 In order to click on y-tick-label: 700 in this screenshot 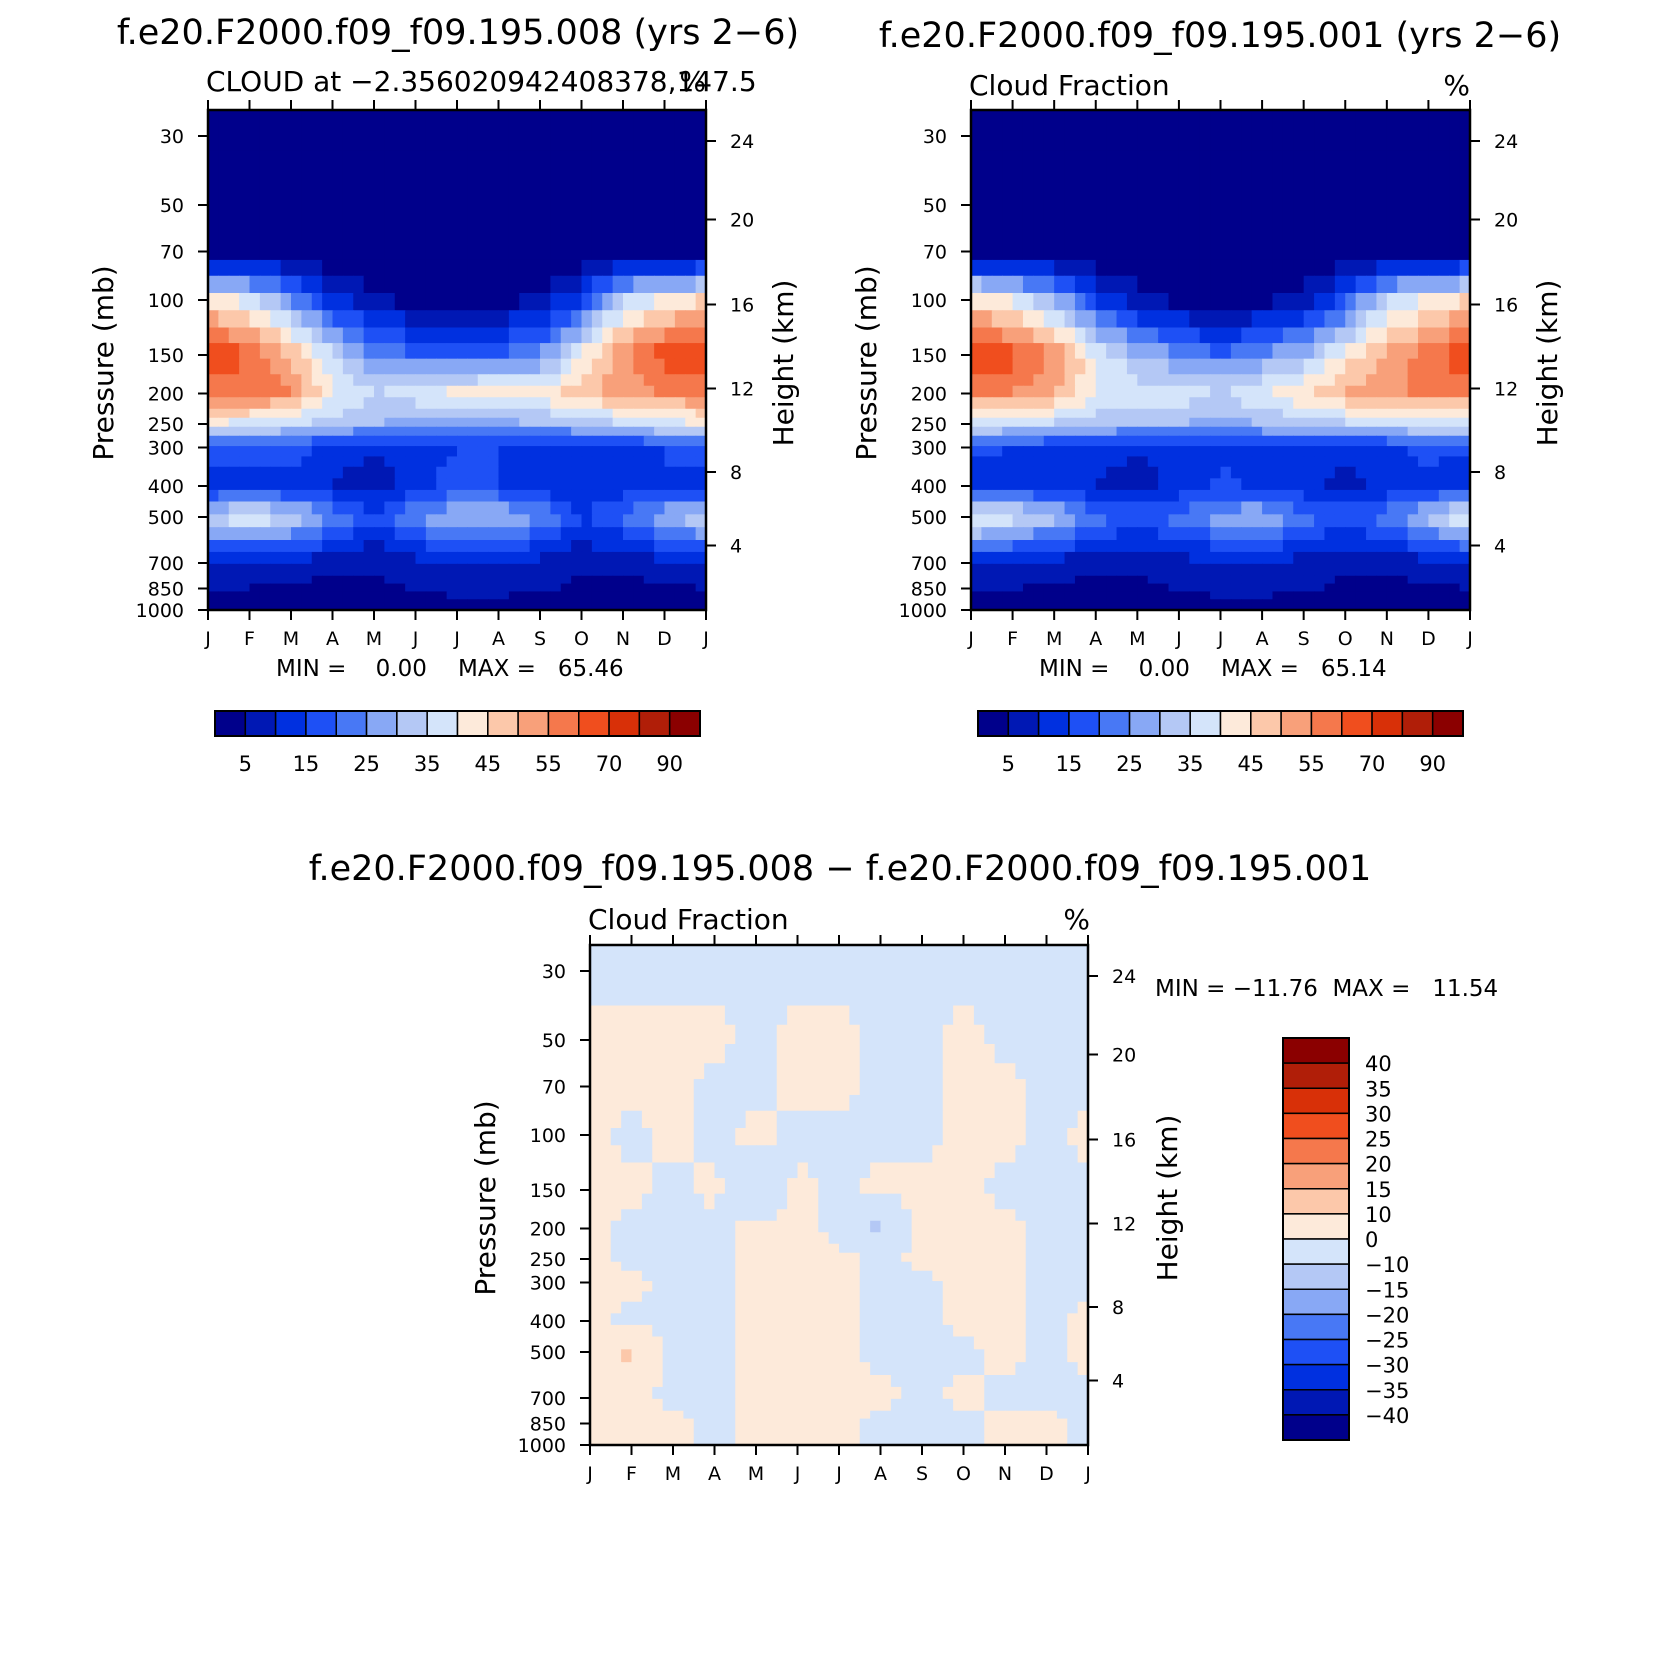, I will do `click(166, 564)`.